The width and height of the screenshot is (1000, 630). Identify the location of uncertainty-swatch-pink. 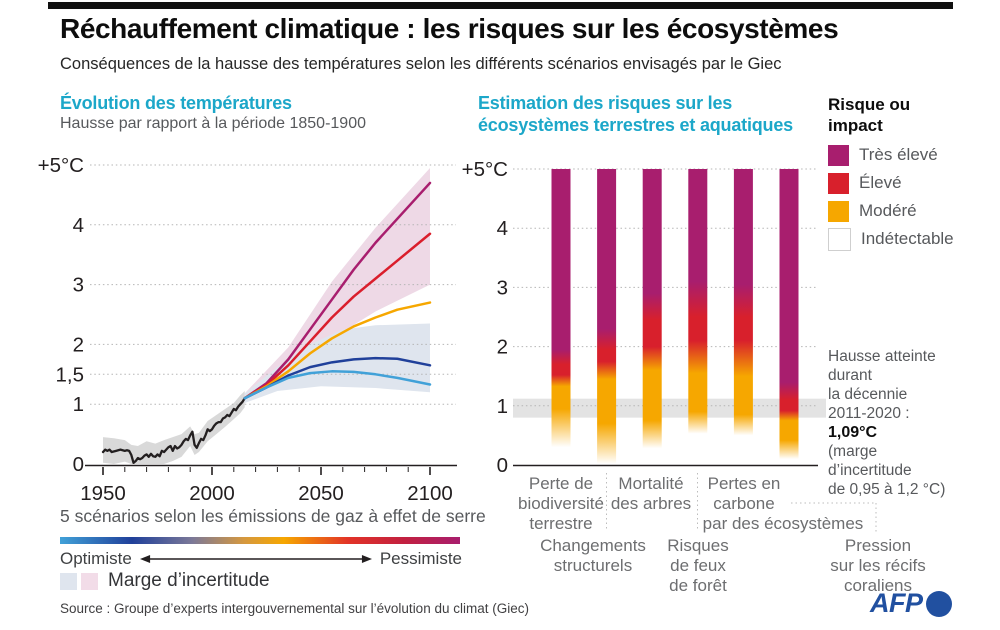
(89, 581).